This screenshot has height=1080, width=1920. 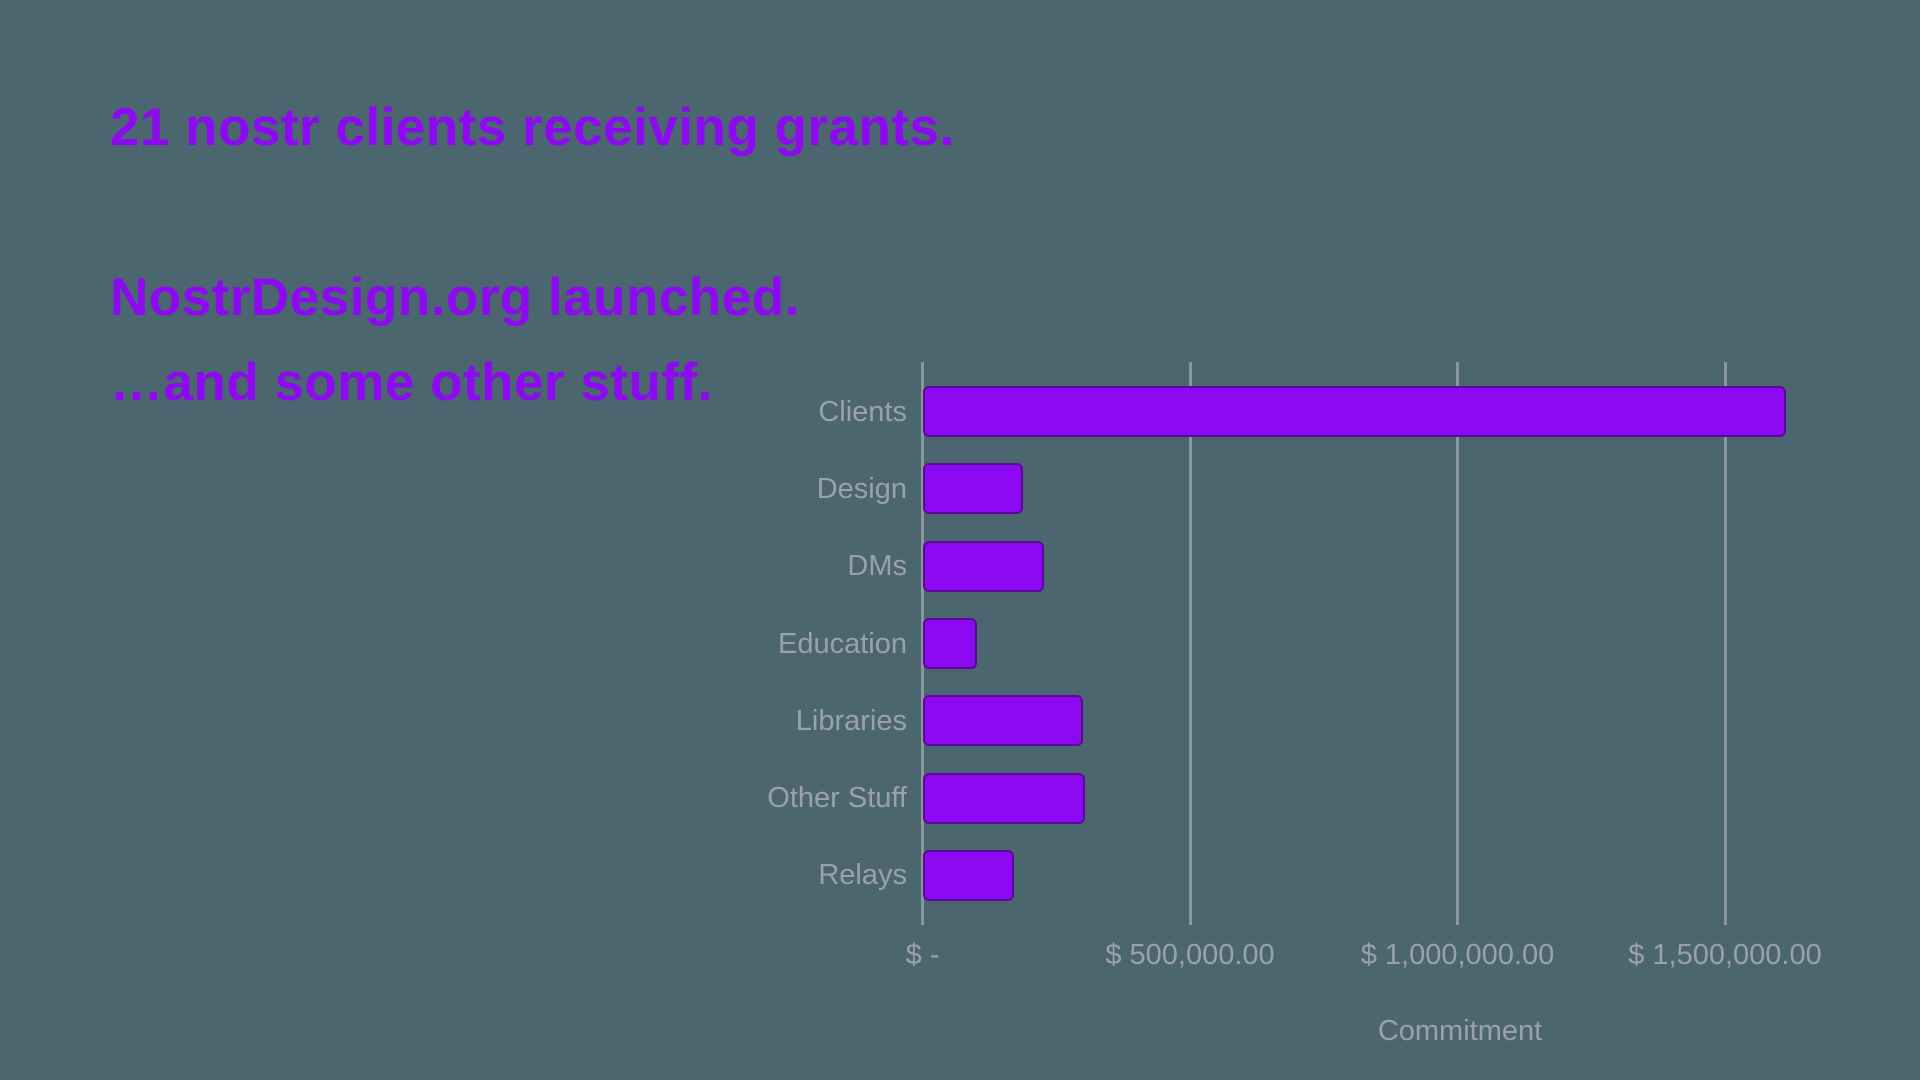 I want to click on headline-line3: …and some other stuff., so click(x=411, y=382).